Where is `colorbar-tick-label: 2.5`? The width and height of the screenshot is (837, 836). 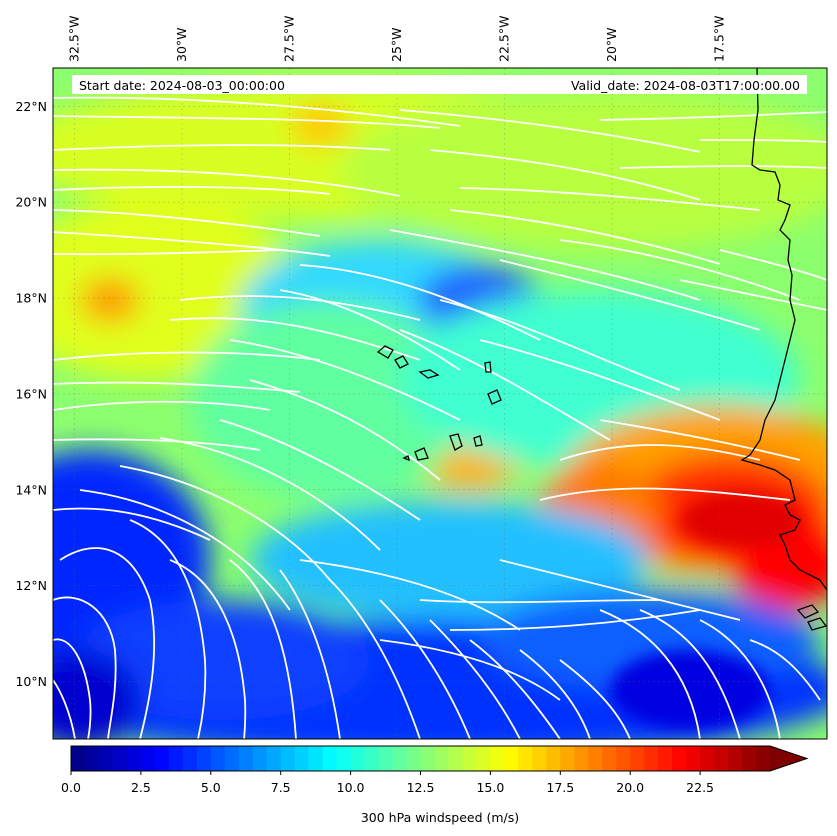
colorbar-tick-label: 2.5 is located at coordinates (141, 787).